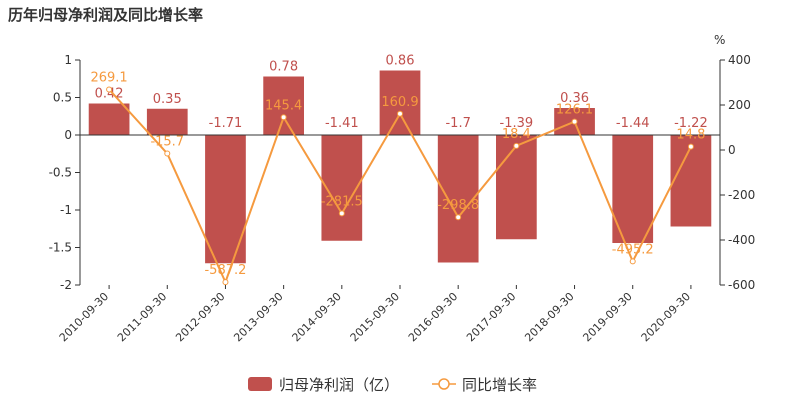 This screenshot has width=800, height=400. What do you see at coordinates (60, 173) in the screenshot?
I see `left-tick-label: -0.5` at bounding box center [60, 173].